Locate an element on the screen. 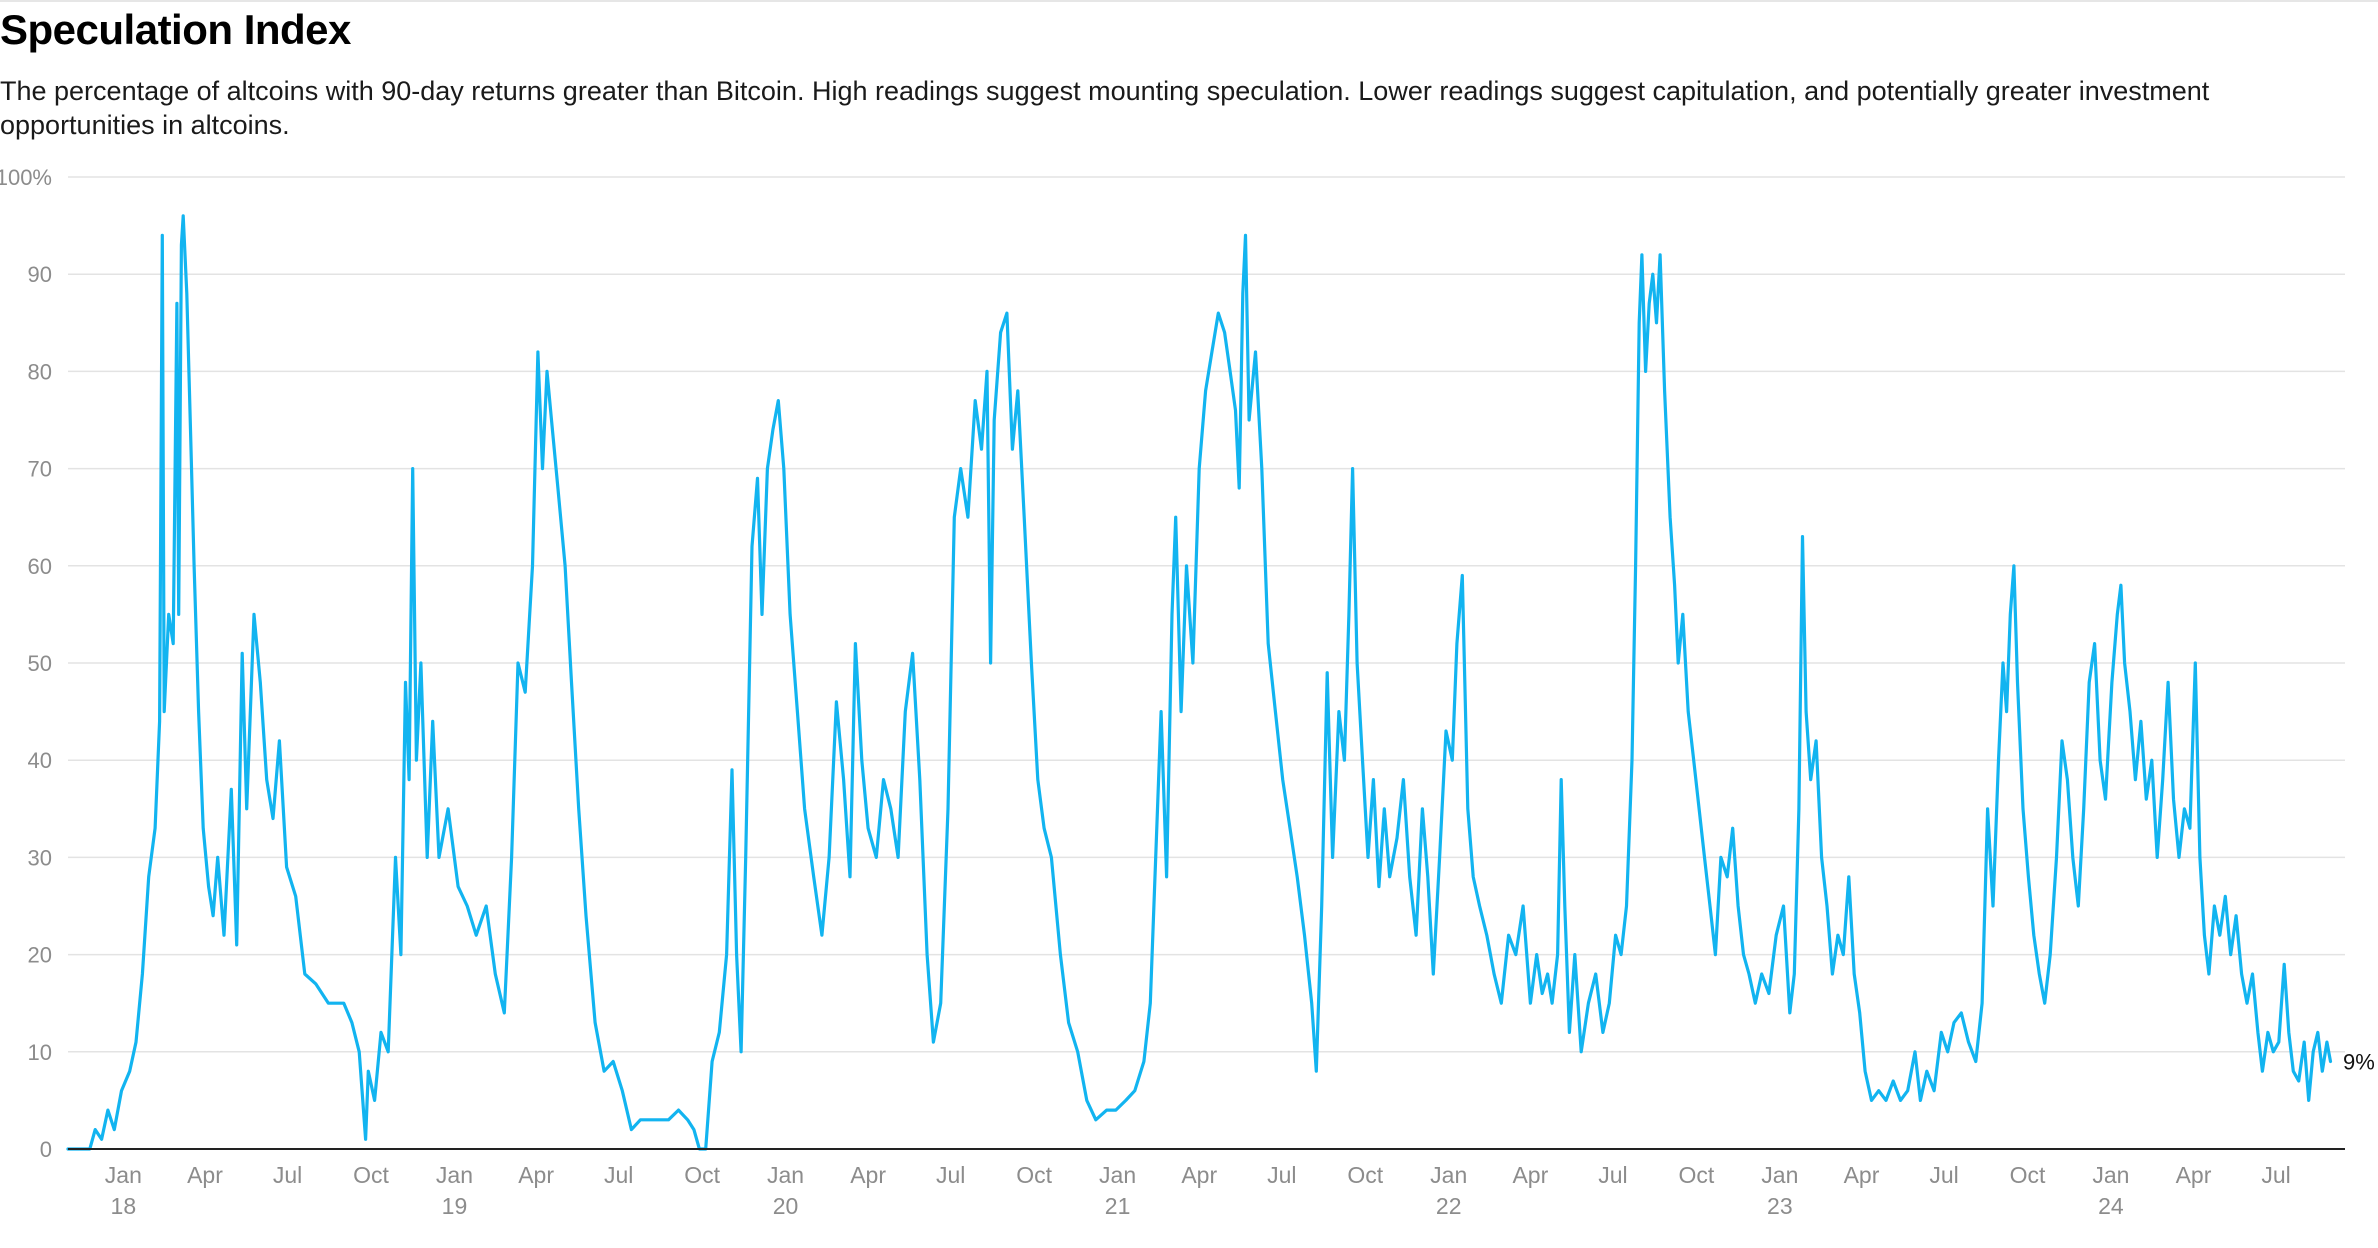  x-tick-year-label: 22 is located at coordinates (1449, 1206).